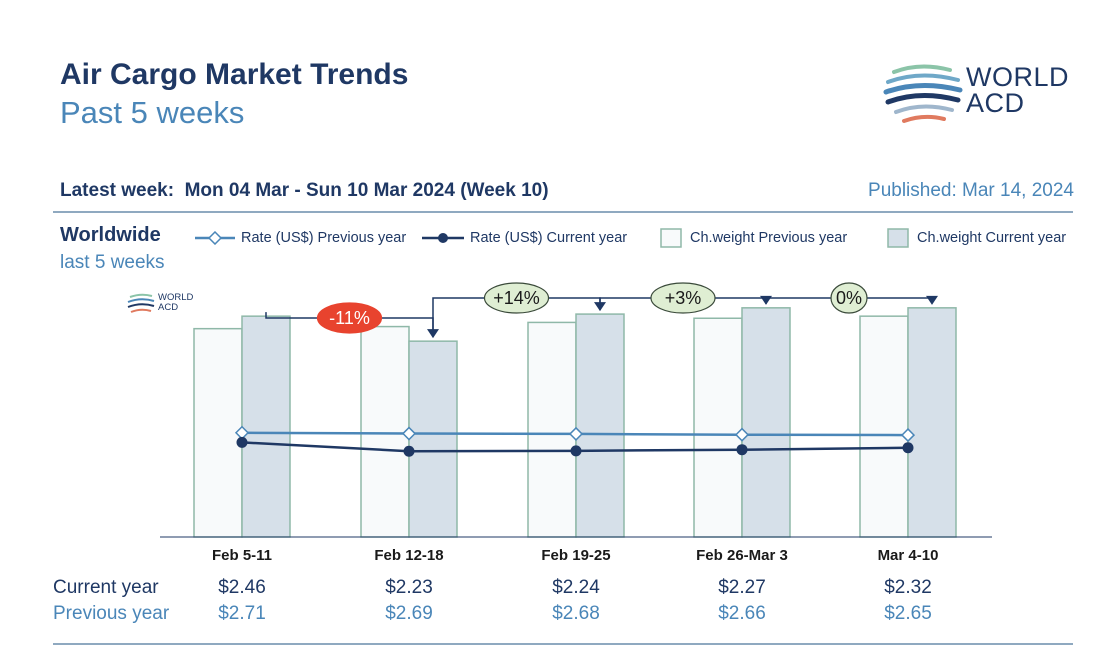 The height and width of the screenshot is (664, 1106). Describe the element at coordinates (168, 307) in the screenshot. I see `chart-watermark-acd: ACD` at that location.